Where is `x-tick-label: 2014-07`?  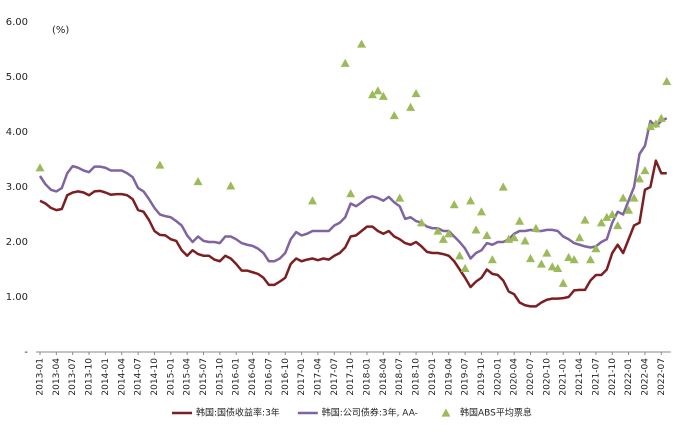
x-tick-label: 2014-07 is located at coordinates (139, 377).